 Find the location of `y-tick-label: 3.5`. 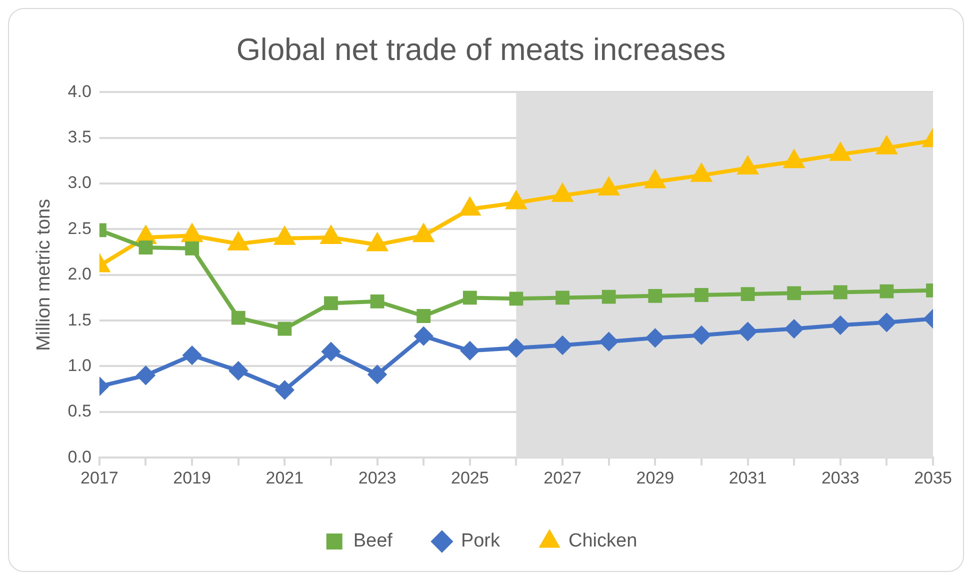

y-tick-label: 3.5 is located at coordinates (80, 137).